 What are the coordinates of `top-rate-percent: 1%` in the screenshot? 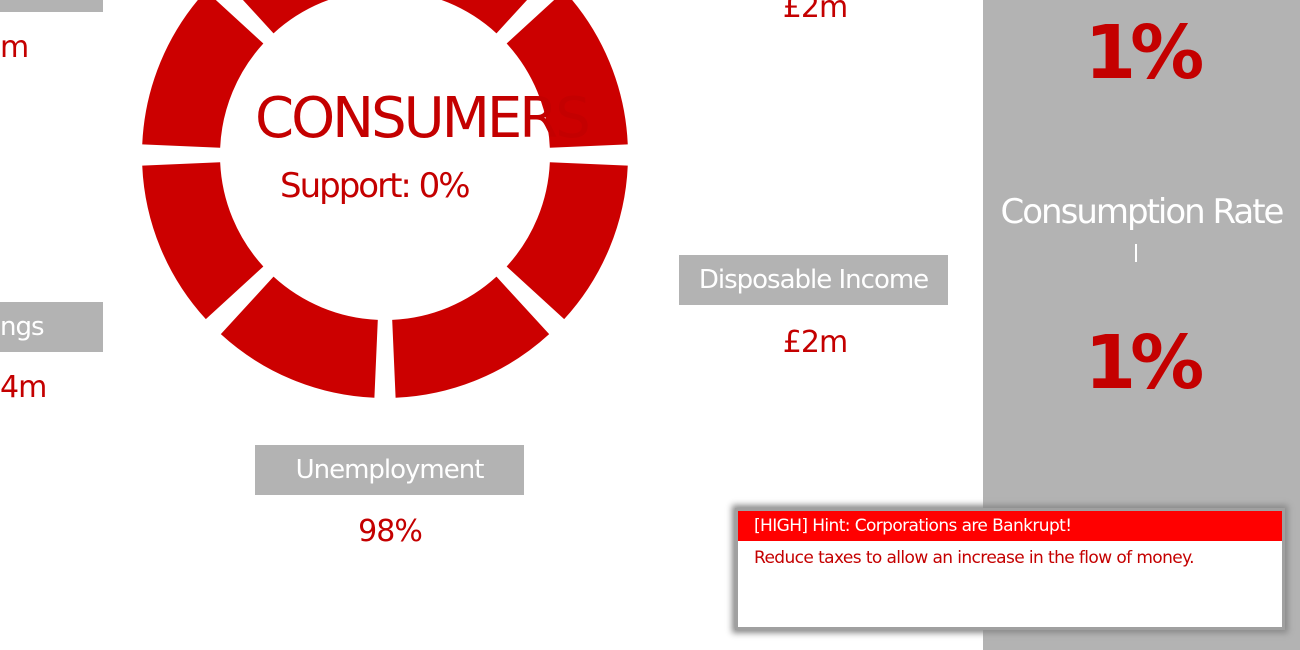 It's located at (1144, 53).